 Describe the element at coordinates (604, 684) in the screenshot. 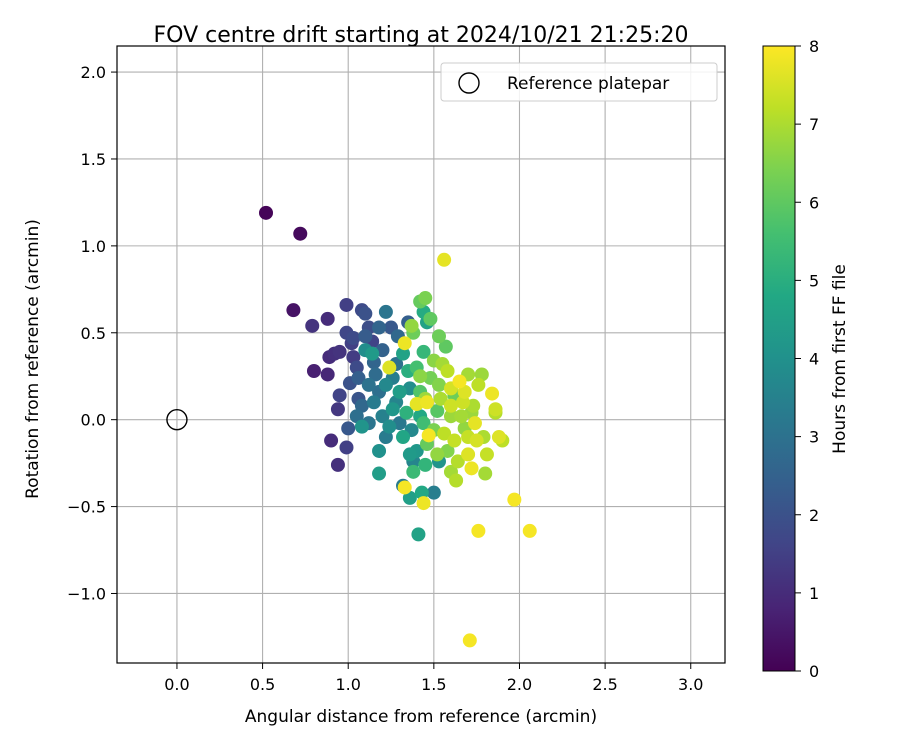

I see `x-tick-label: 2.5` at that location.